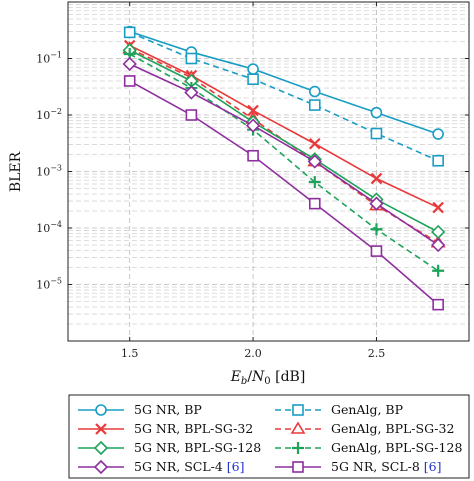 Image resolution: width=474 pixels, height=481 pixels. I want to click on legend-entry: GenAlg, BP, so click(339, 409).